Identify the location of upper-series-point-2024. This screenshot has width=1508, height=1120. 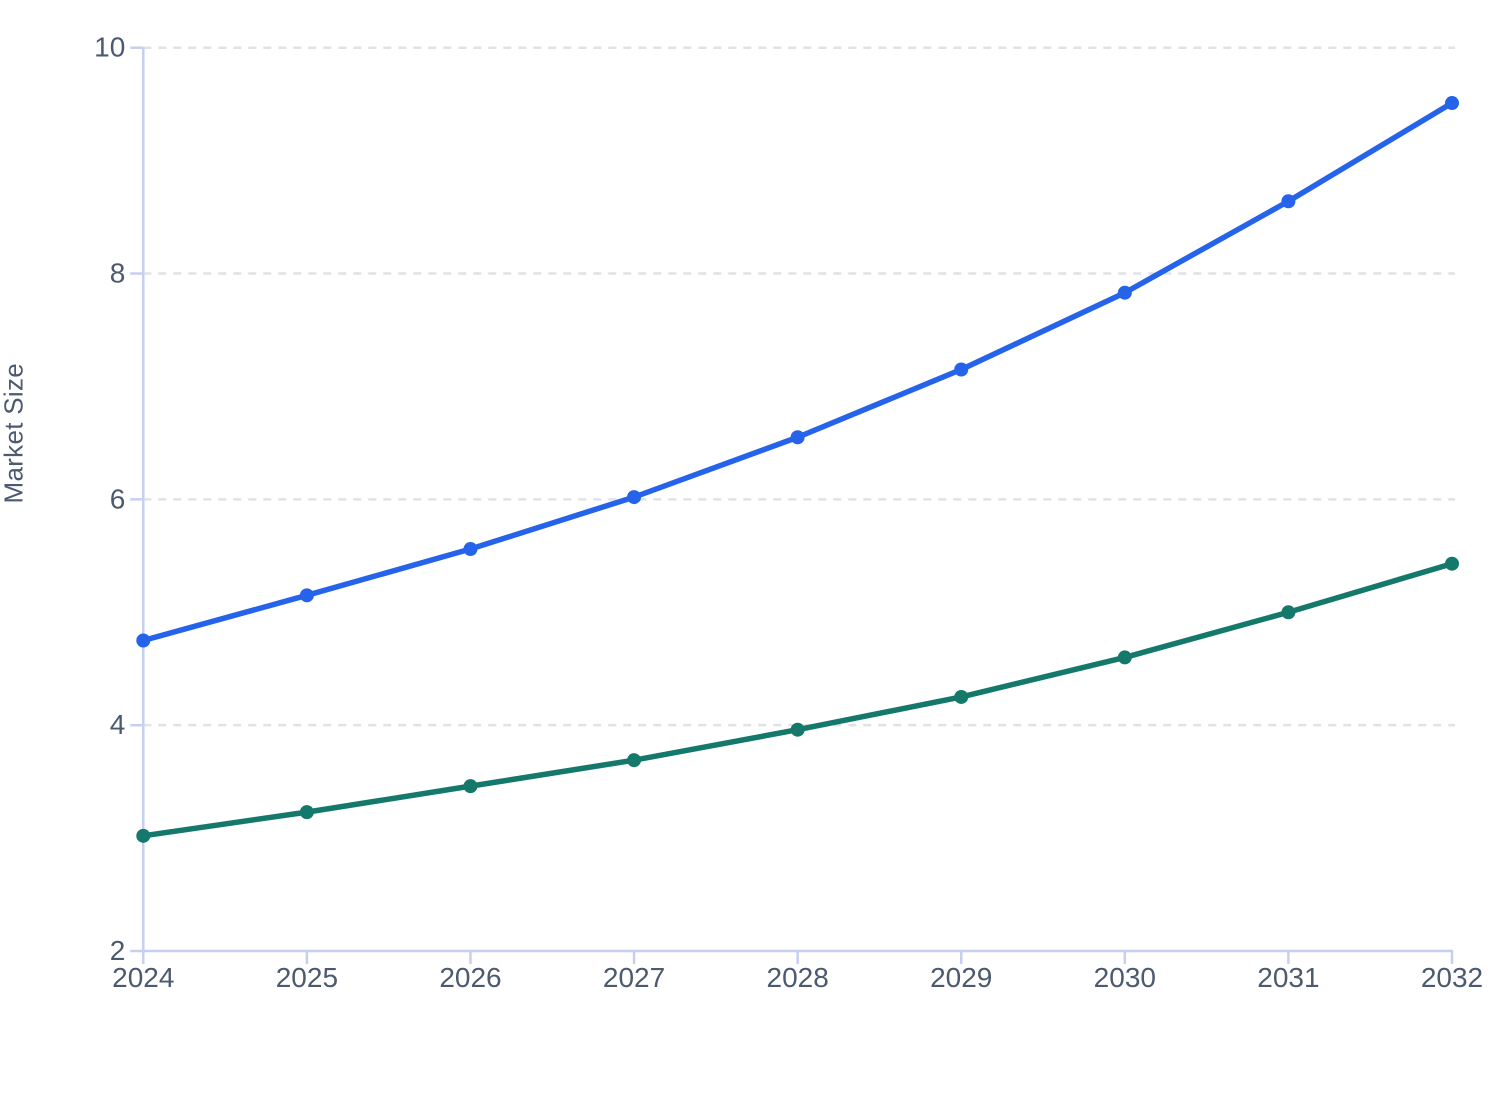
(143, 640).